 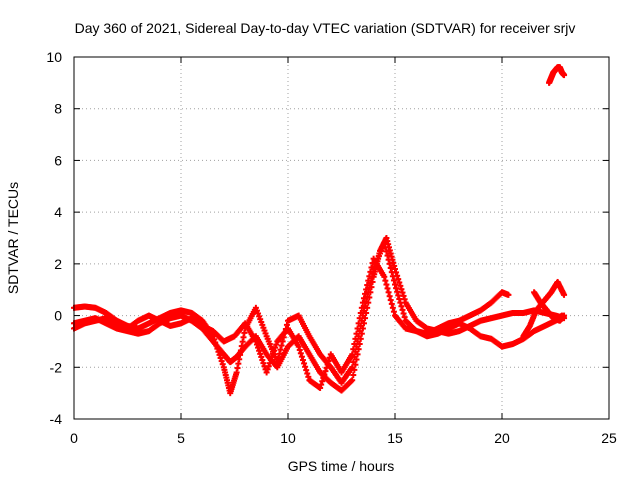 What do you see at coordinates (609, 438) in the screenshot?
I see `x-tick-label: 25` at bounding box center [609, 438].